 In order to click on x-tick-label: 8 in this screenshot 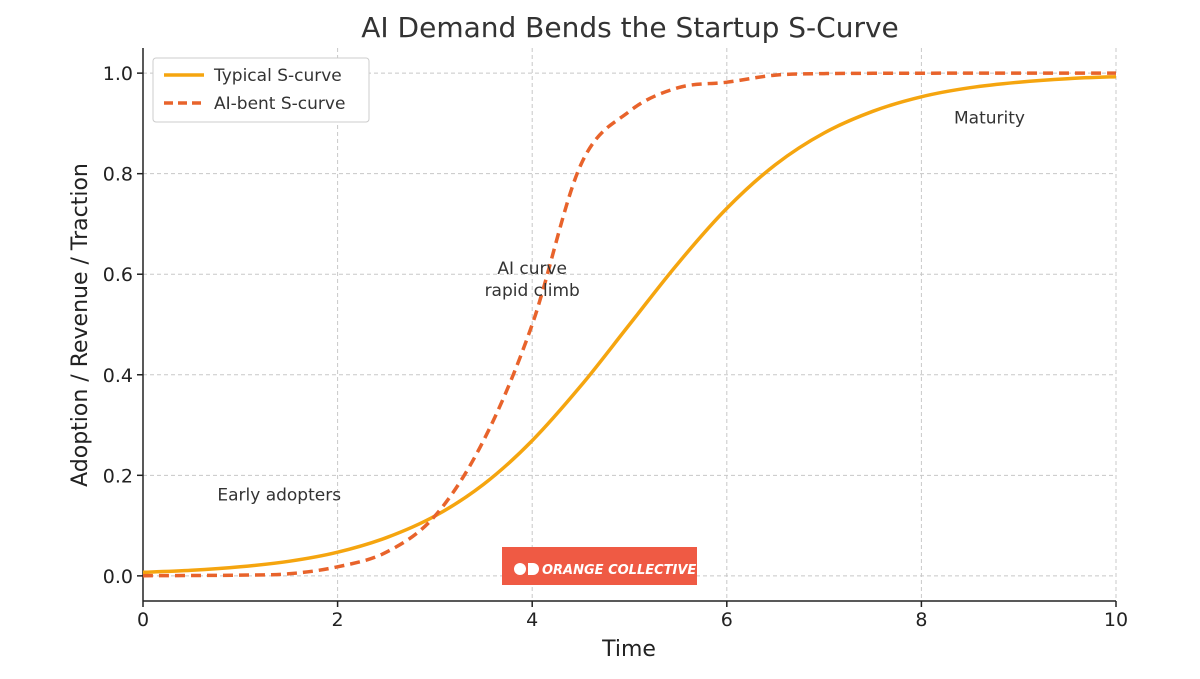, I will do `click(921, 620)`.